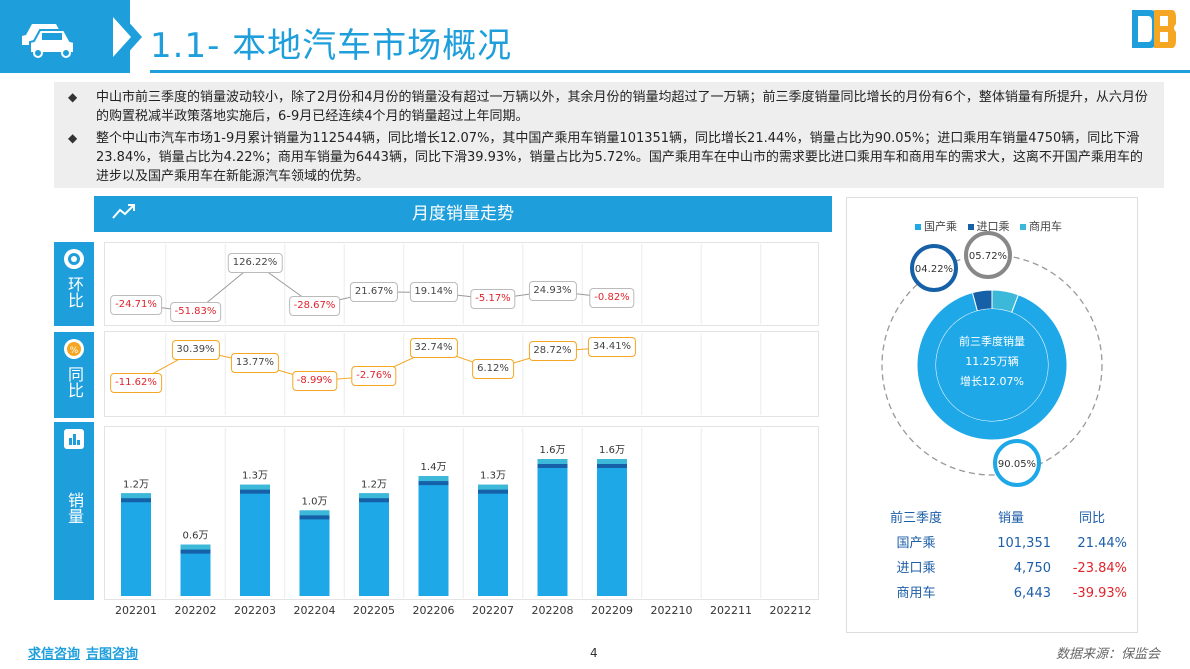 This screenshot has height=669, width=1190. I want to click on footer-links: 求信咨询 吉图咨询, so click(86, 652).